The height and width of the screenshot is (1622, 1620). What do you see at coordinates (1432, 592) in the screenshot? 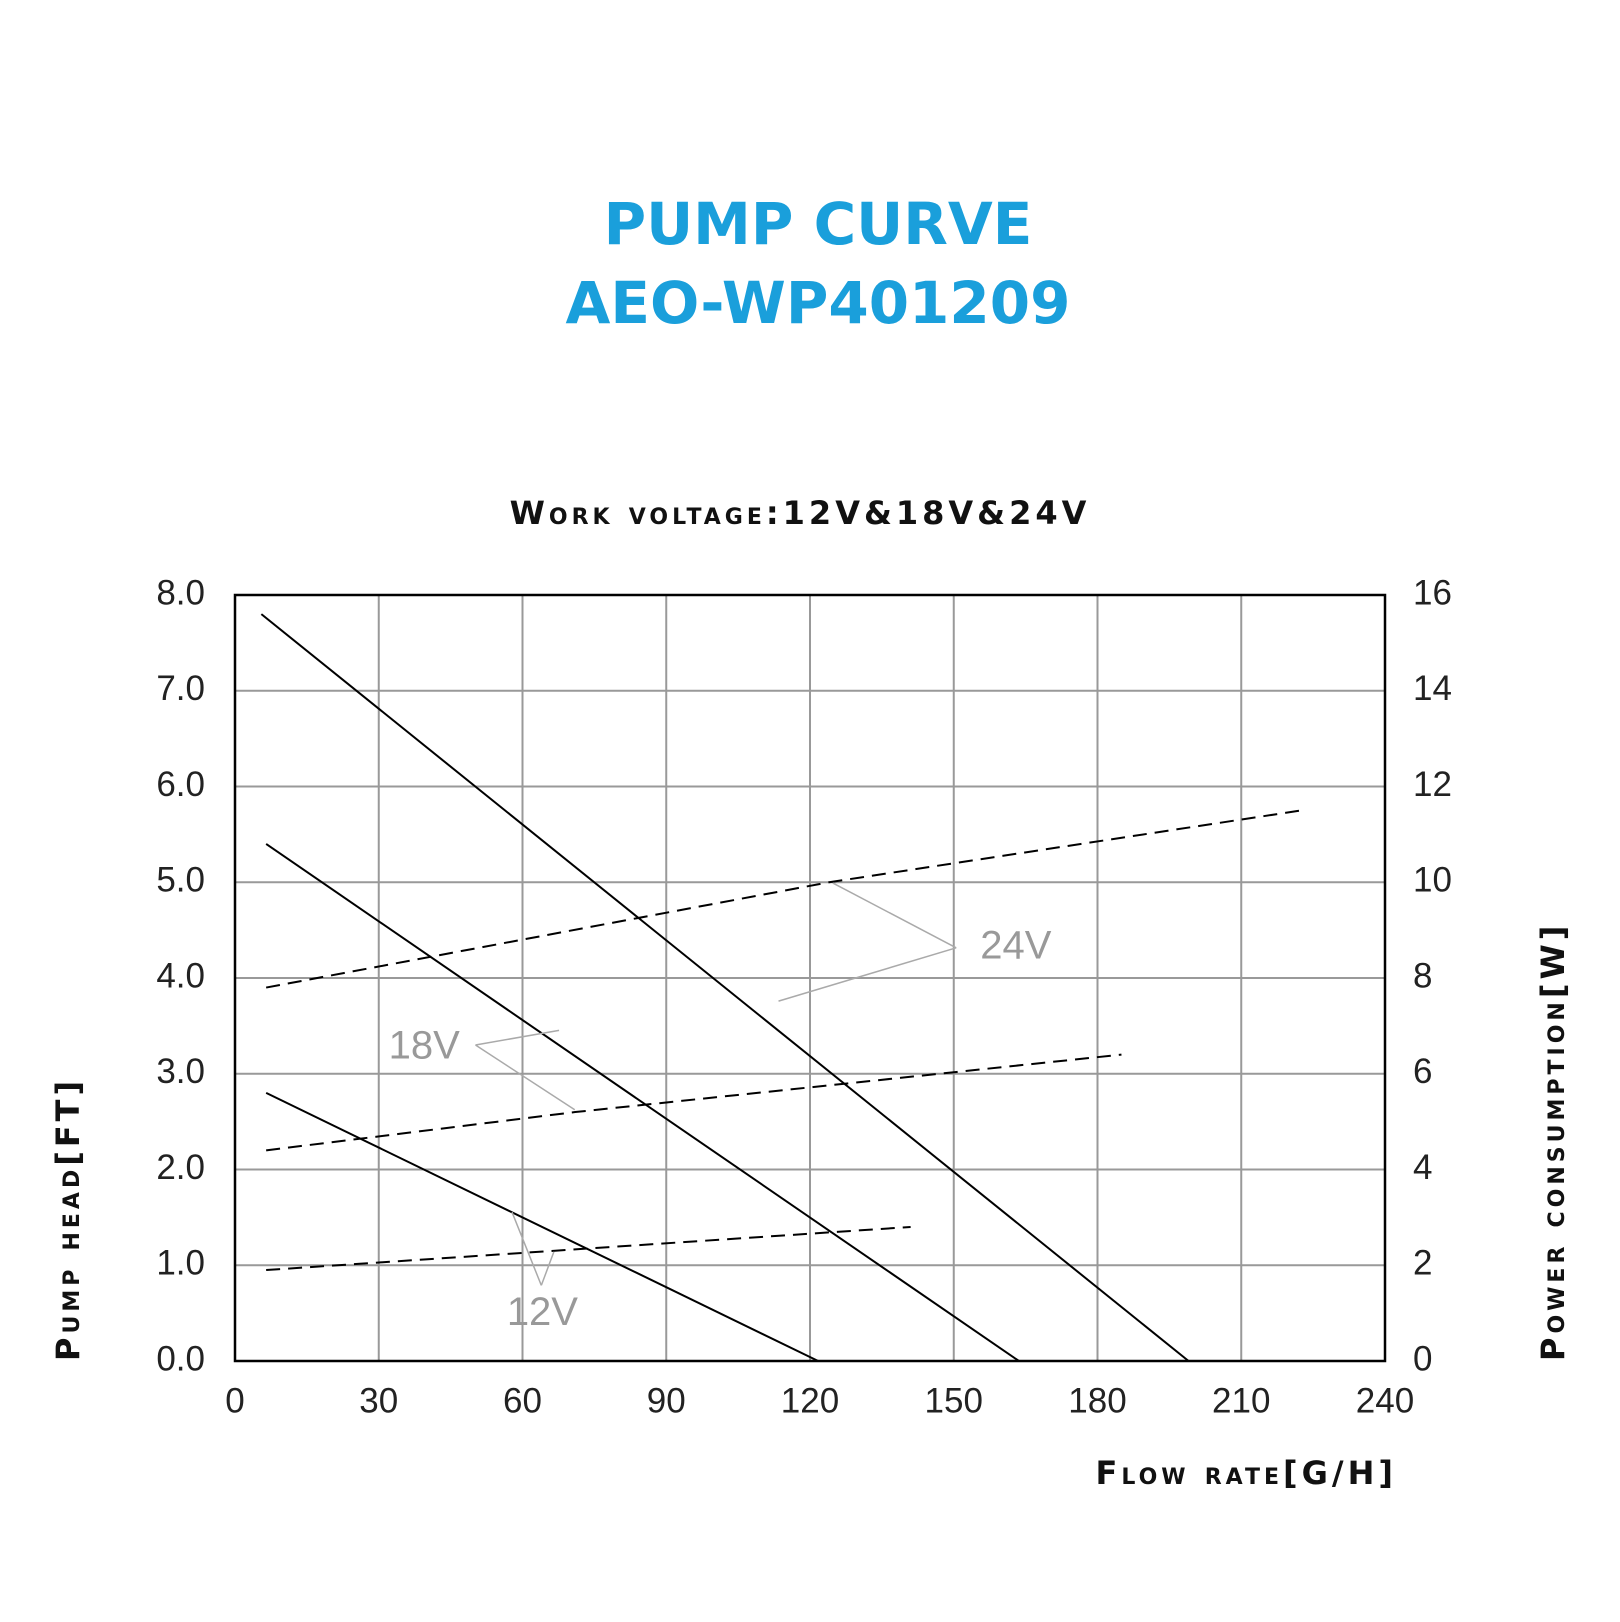
I see `y2-tick-label: 16` at bounding box center [1432, 592].